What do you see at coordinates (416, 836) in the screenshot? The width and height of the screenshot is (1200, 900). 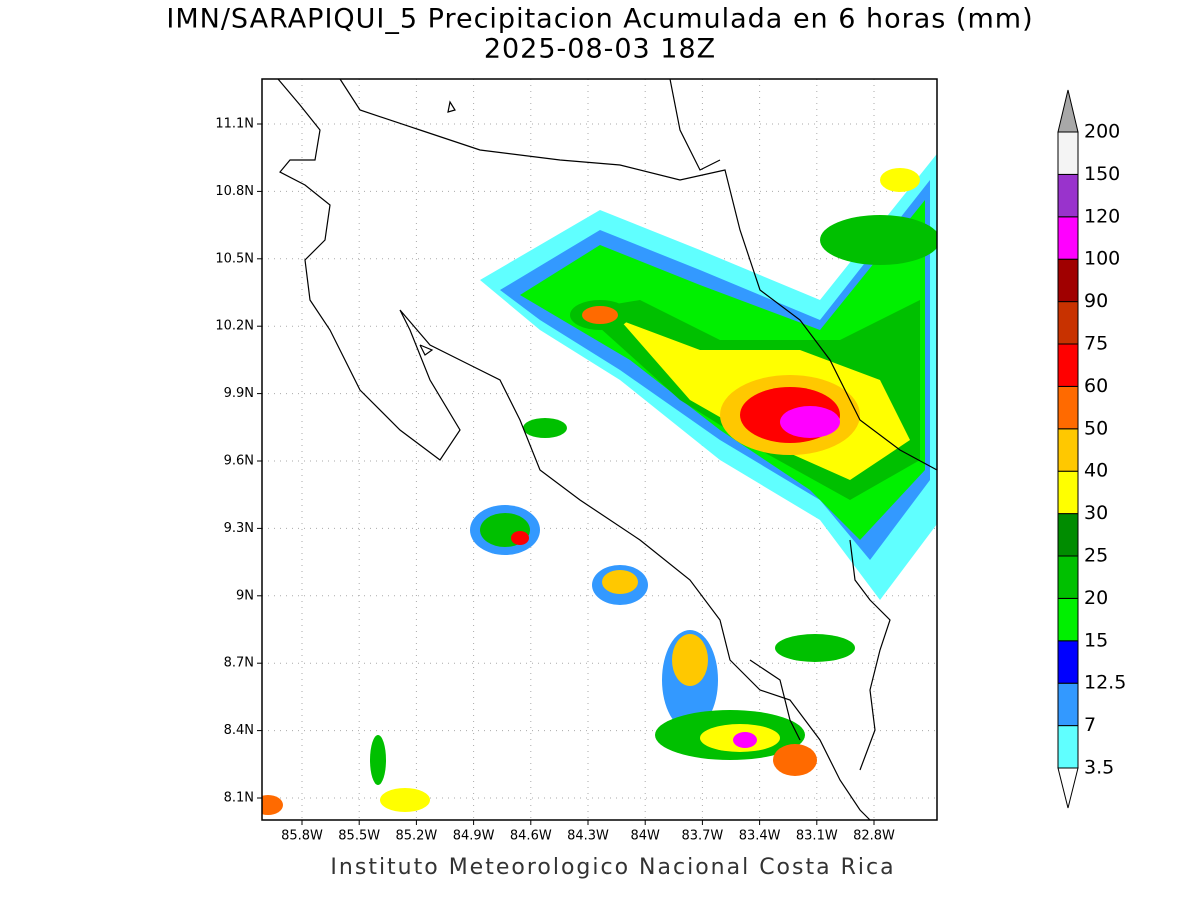 I see `lon-label: 85.2W` at bounding box center [416, 836].